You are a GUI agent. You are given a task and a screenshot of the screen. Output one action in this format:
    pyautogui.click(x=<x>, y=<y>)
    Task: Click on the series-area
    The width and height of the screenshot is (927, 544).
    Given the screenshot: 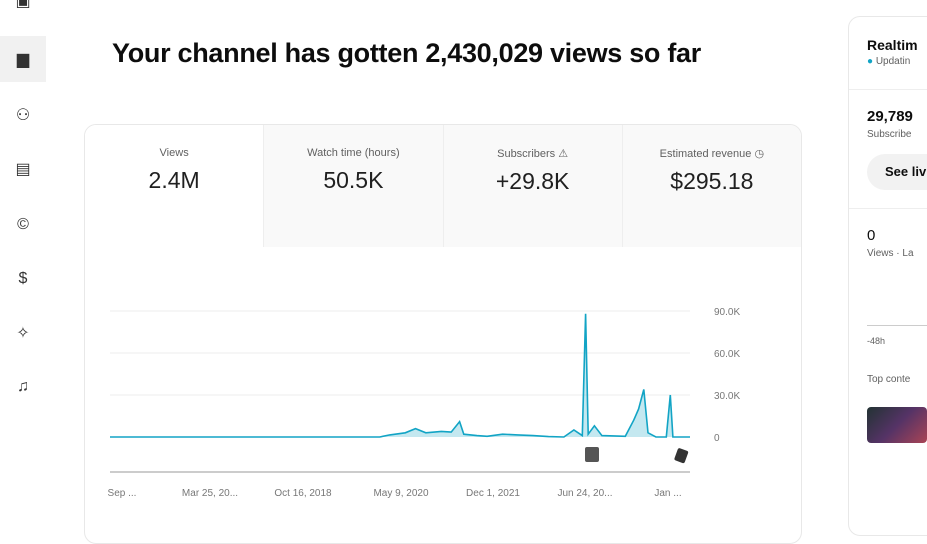 What is the action you would take?
    pyautogui.click(x=400, y=375)
    